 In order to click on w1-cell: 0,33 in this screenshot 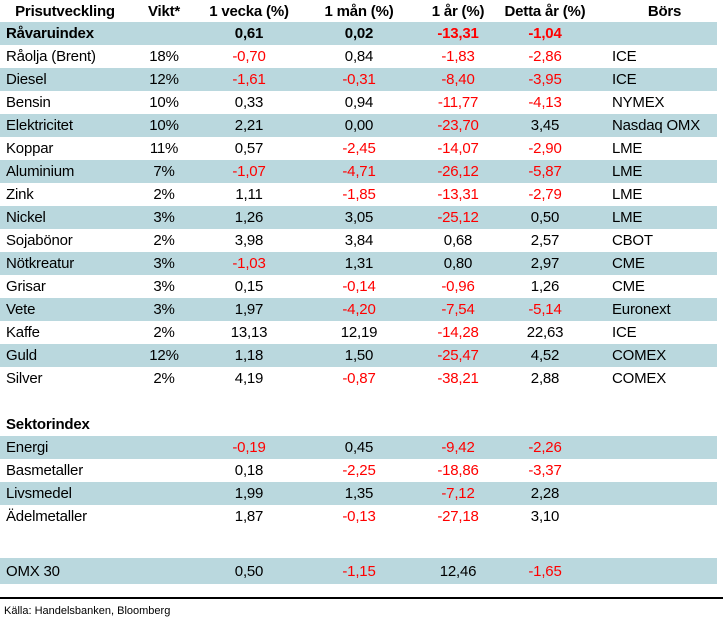, I will do `click(249, 102)`.